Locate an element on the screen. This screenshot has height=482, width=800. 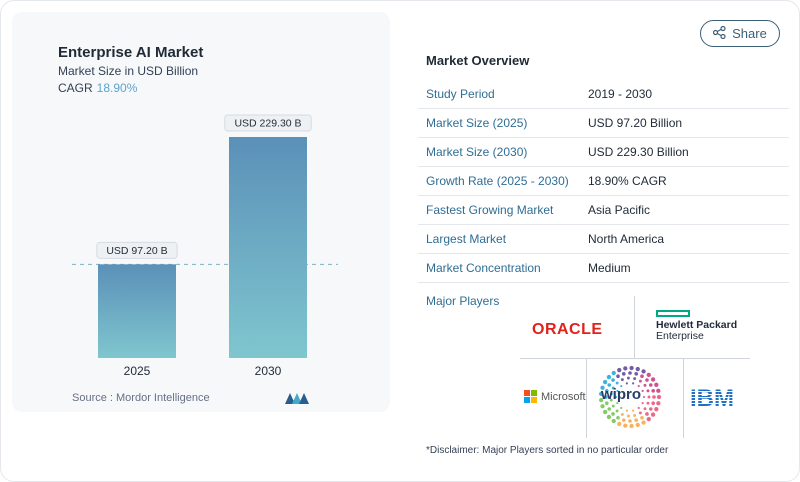
wipro-dots-icon is located at coordinates (630, 397).